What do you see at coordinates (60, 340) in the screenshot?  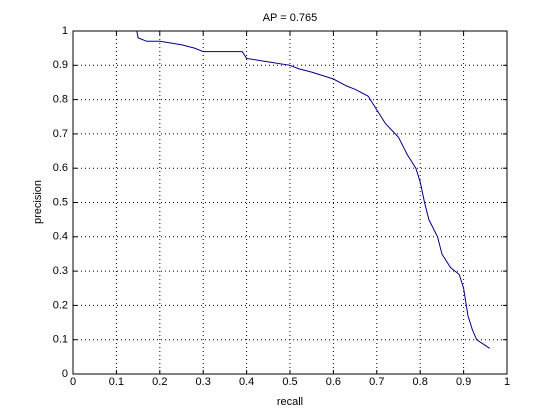 I see `y-tick-label: 0.1` at bounding box center [60, 340].